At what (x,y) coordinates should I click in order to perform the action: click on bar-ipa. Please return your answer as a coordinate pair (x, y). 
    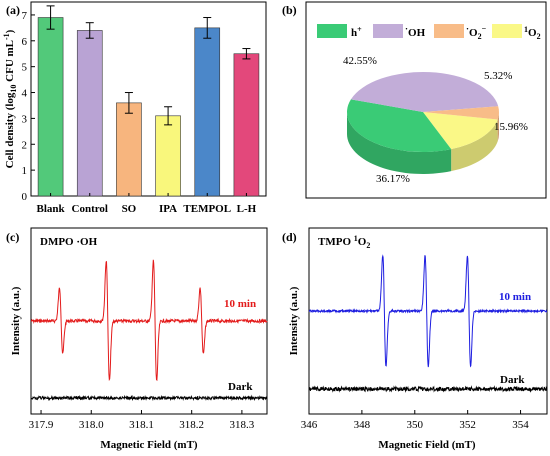
    Looking at the image, I should click on (168, 156).